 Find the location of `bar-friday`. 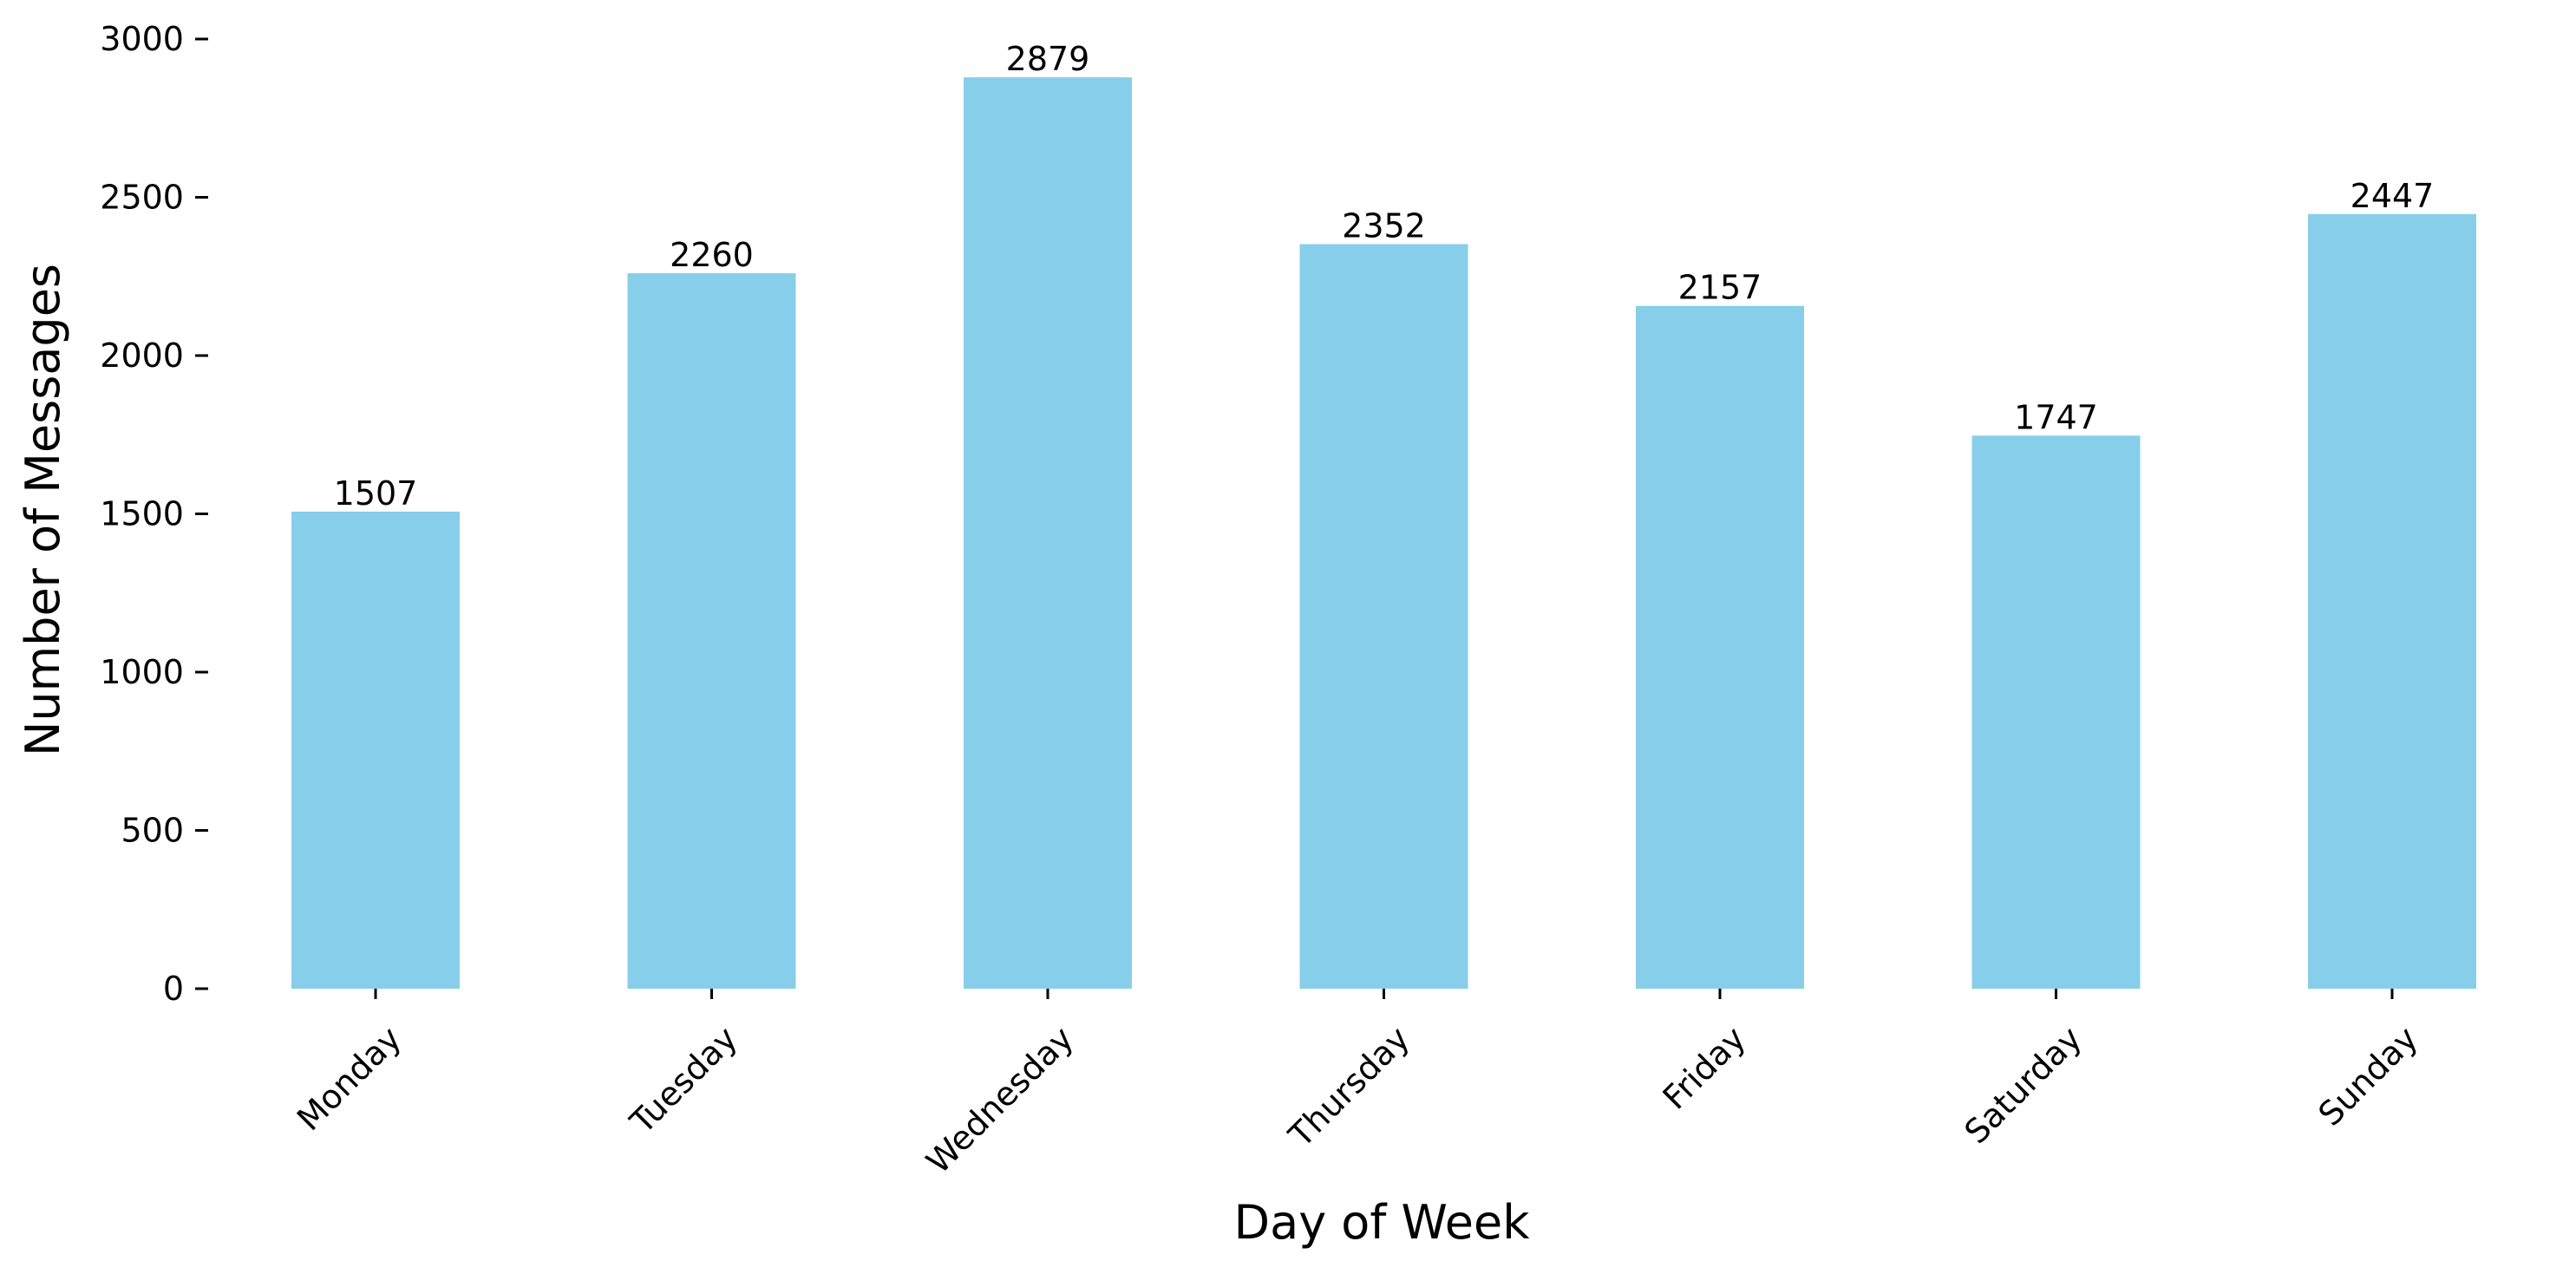

bar-friday is located at coordinates (1720, 647).